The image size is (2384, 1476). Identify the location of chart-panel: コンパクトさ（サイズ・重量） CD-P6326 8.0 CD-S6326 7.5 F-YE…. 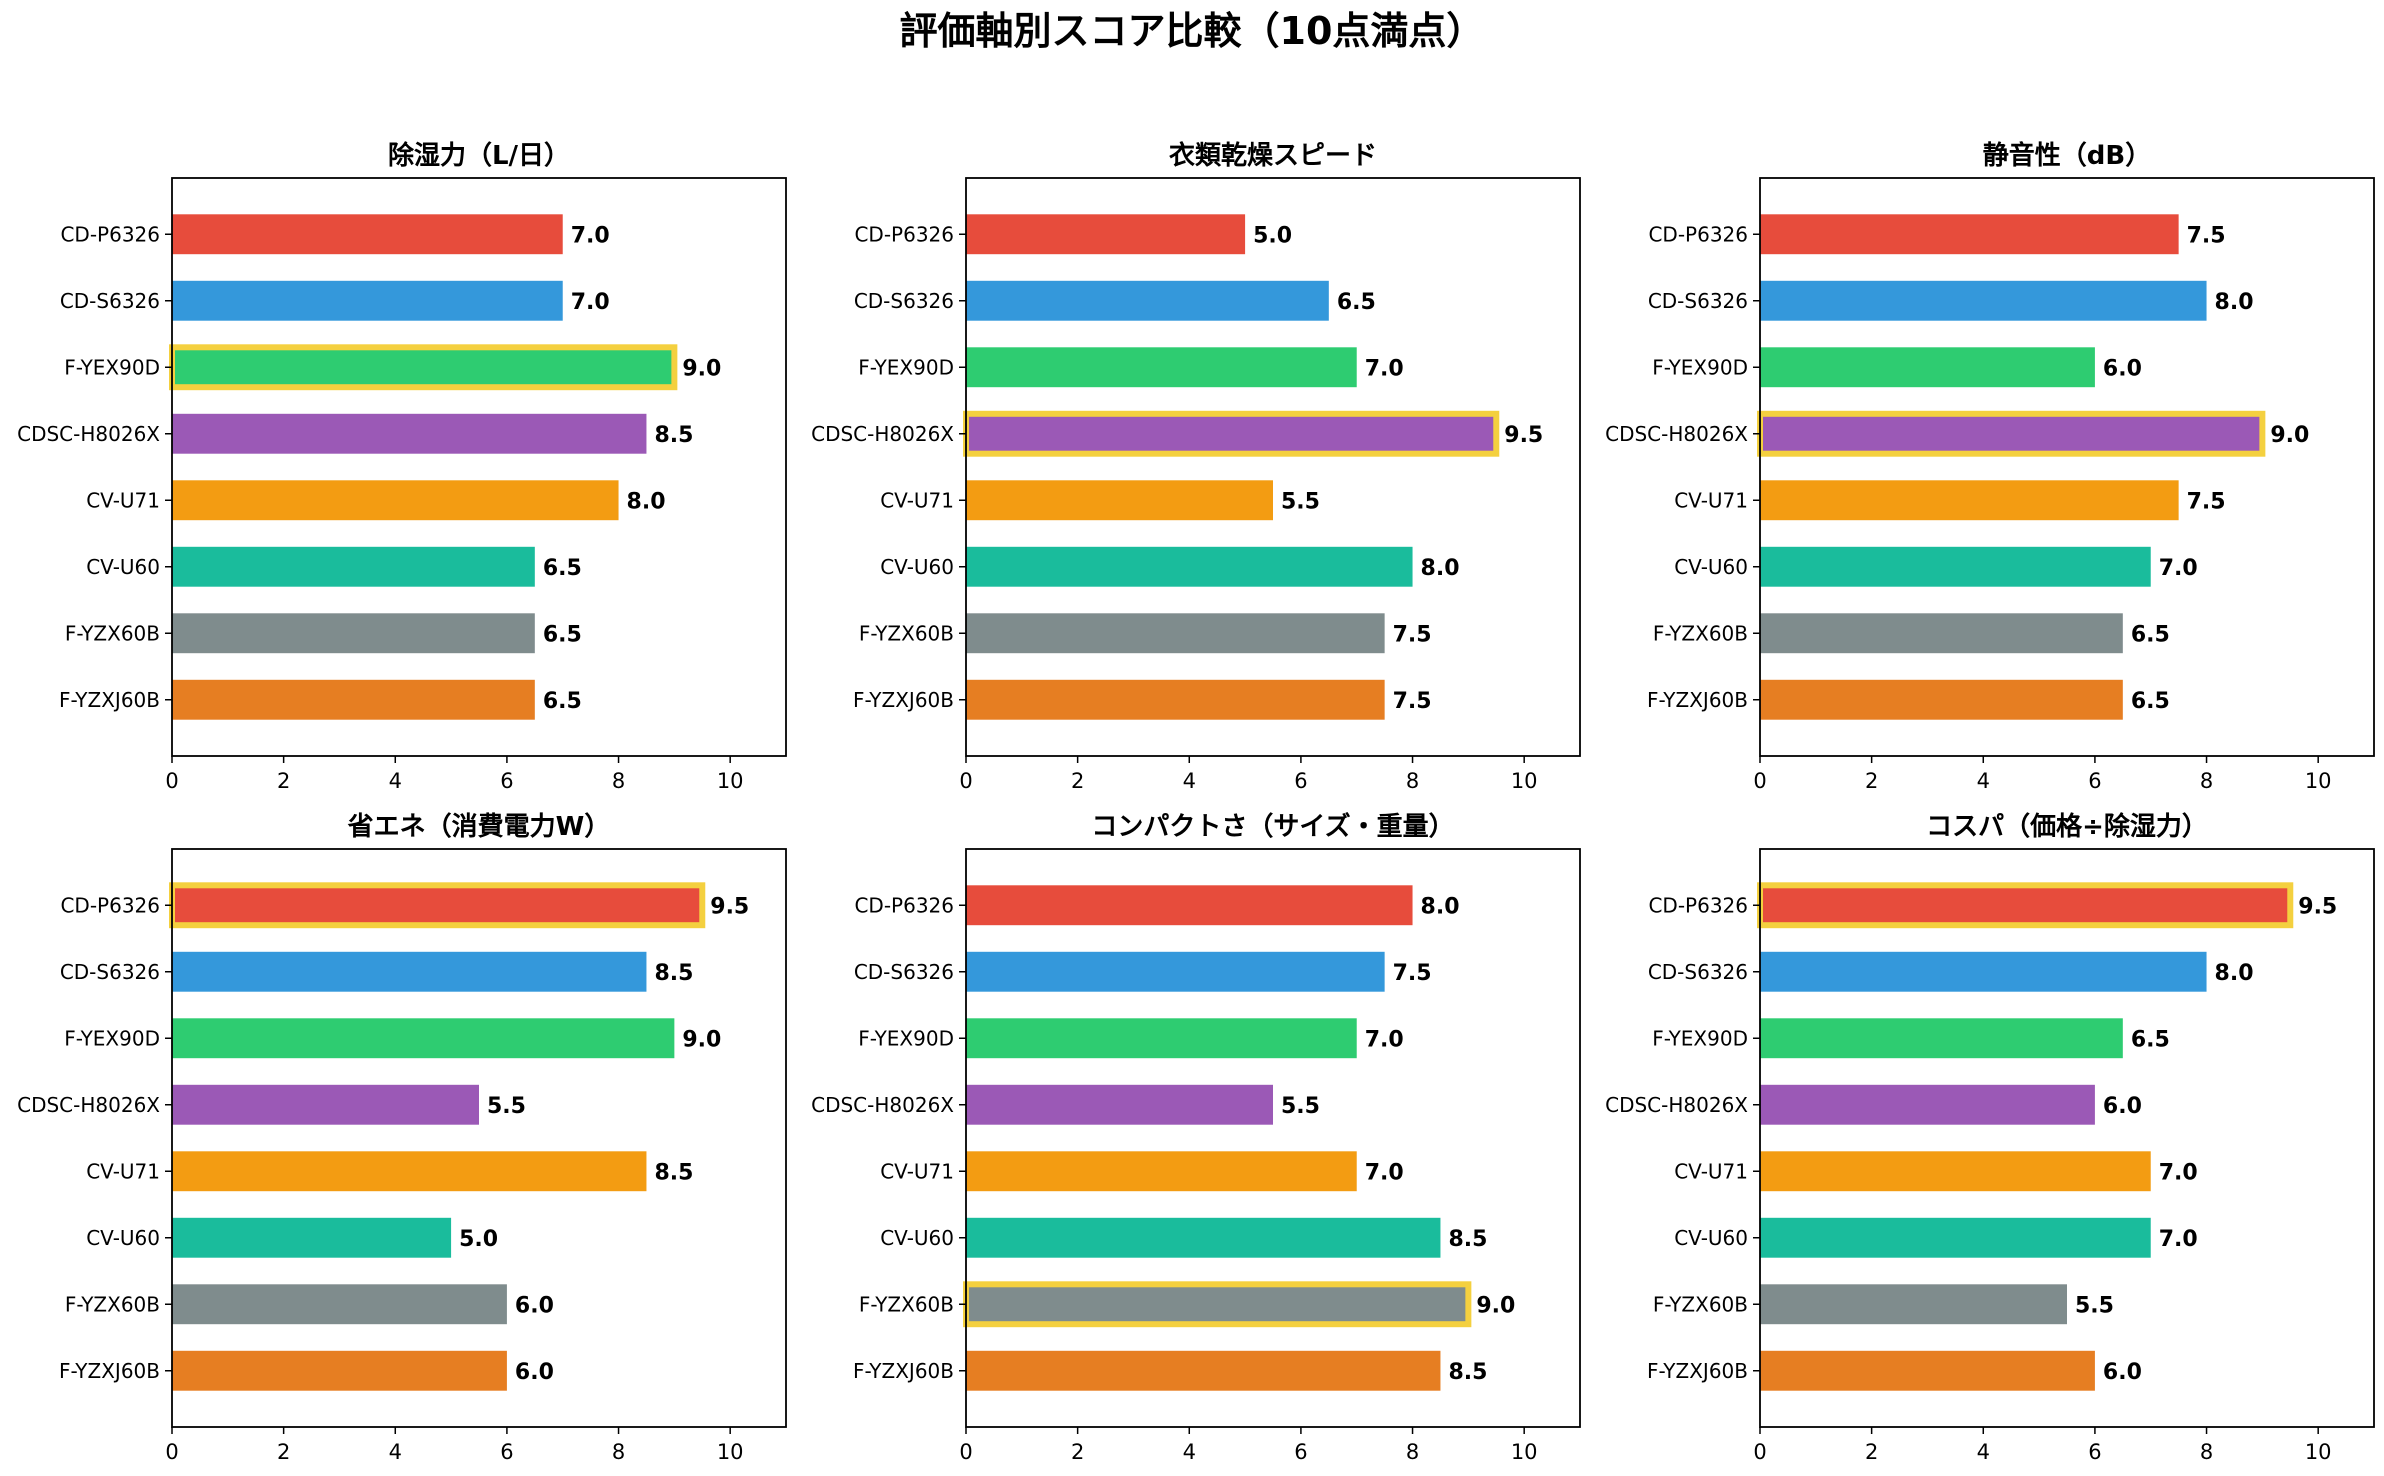
(1196, 1137).